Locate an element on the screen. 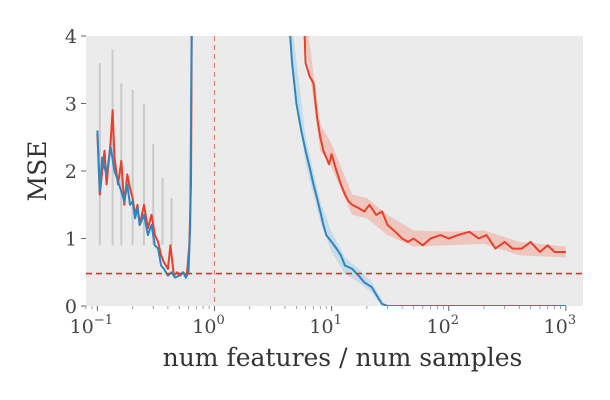 Image resolution: width=610 pixels, height=400 pixels. y-tick-label: 4 is located at coordinates (71, 37).